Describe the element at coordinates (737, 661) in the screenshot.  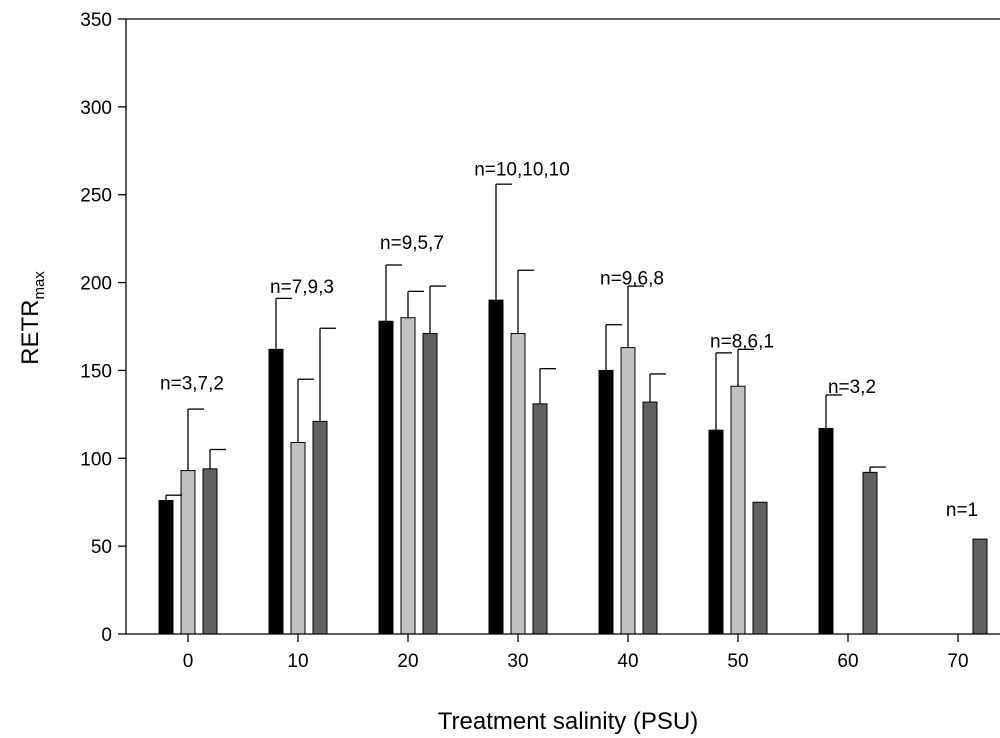
I see `x-tick-label: 50` at that location.